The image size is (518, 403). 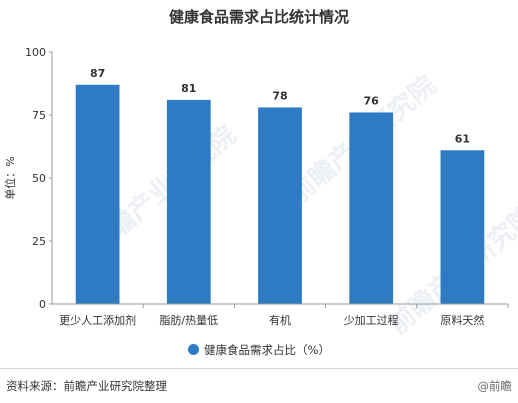 I want to click on chart-title: 健康食品需求占比统计情况, so click(x=258, y=17).